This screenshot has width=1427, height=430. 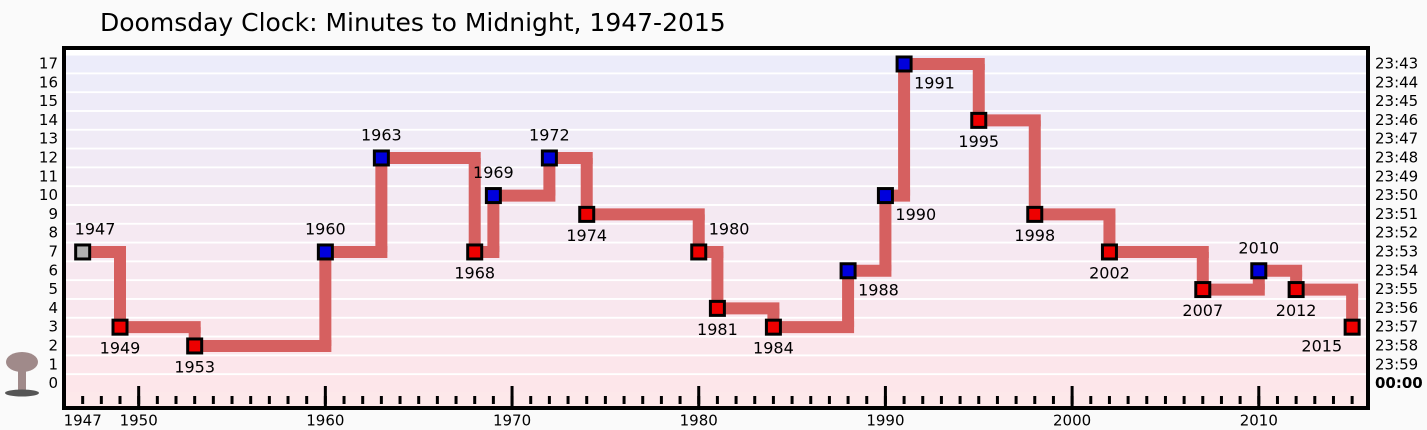 What do you see at coordinates (1109, 272) in the screenshot?
I see `point-label: 2002` at bounding box center [1109, 272].